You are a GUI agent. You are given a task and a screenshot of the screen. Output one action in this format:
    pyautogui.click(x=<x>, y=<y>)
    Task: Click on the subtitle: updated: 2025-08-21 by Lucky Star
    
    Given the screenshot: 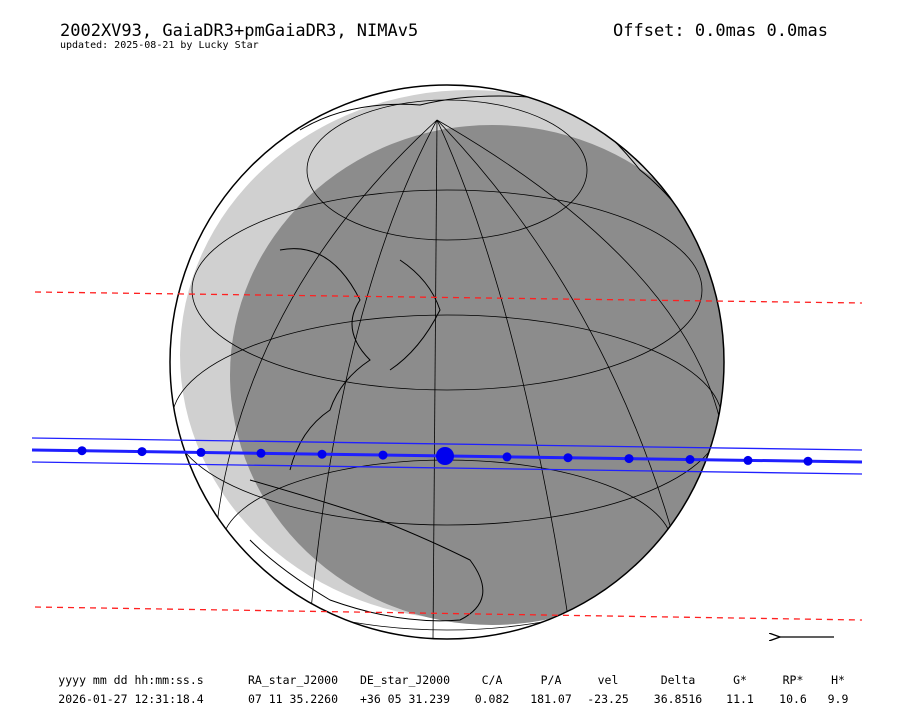 What is the action you would take?
    pyautogui.click(x=159, y=45)
    